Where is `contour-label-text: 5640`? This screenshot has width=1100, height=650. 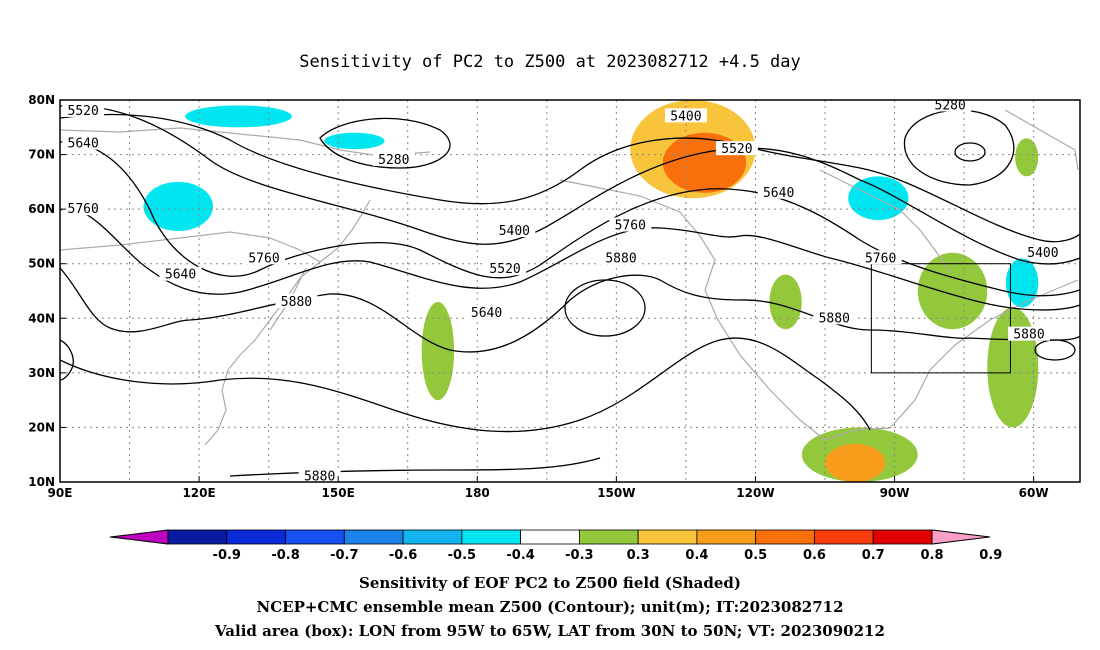 contour-label-text: 5640 is located at coordinates (486, 313).